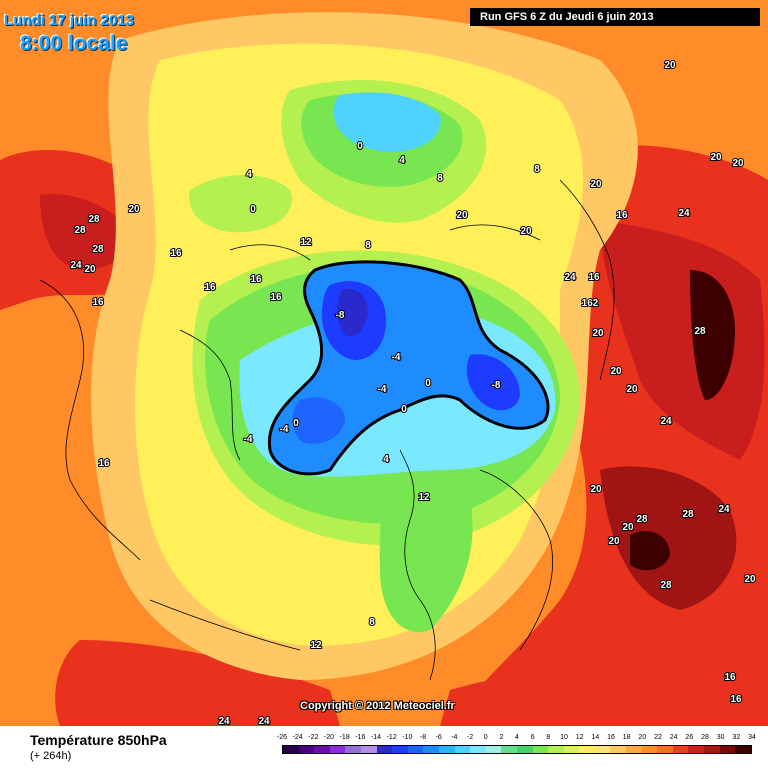  What do you see at coordinates (650, 551) in the screenshot?
I see `india-hottest-core` at bounding box center [650, 551].